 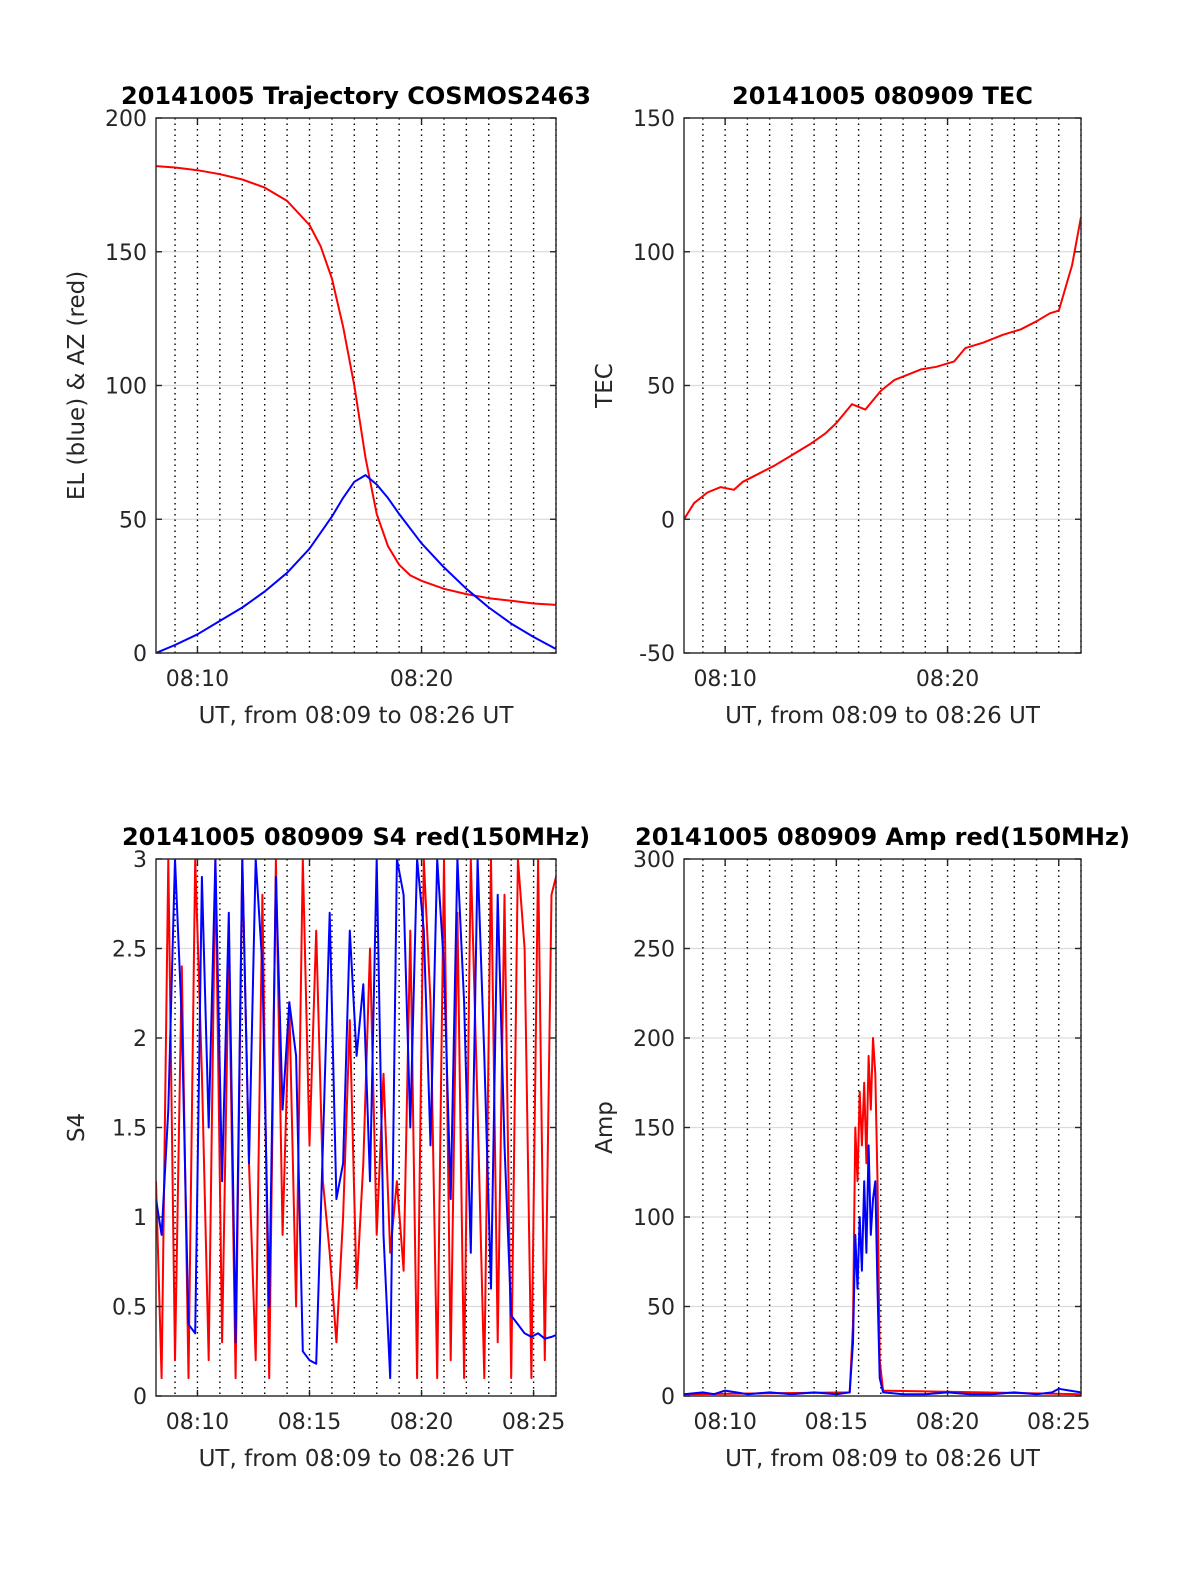 I want to click on y-axis-label: TEC, so click(x=605, y=386).